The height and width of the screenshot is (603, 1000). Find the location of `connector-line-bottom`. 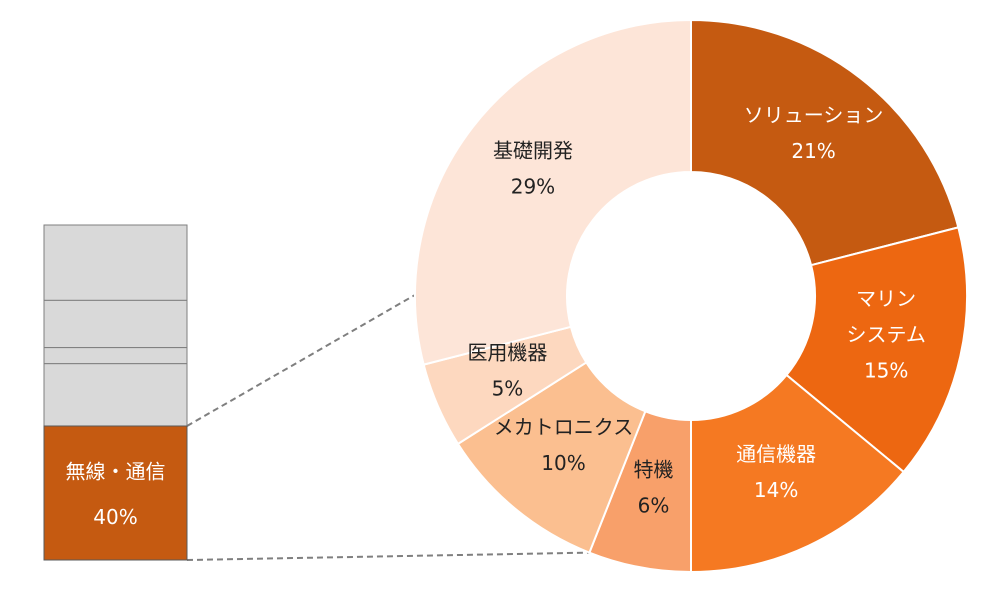

connector-line-bottom is located at coordinates (388, 556).